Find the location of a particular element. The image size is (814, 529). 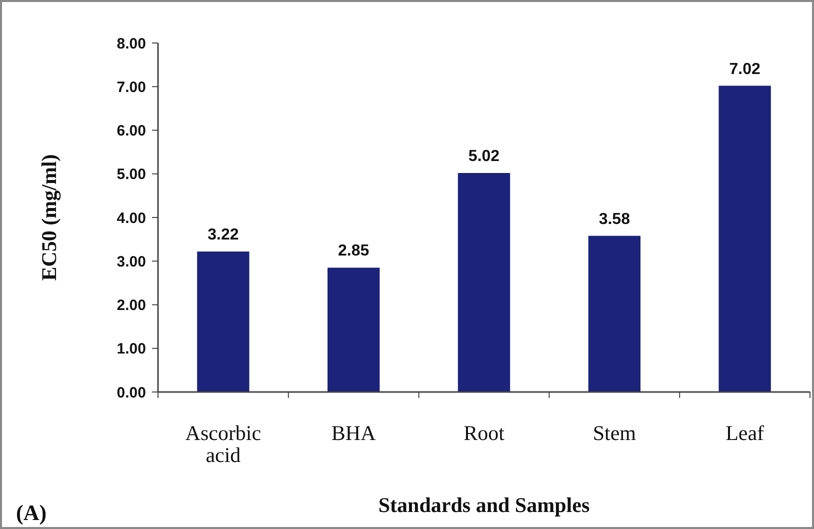

text: (A) is located at coordinates (31, 512).